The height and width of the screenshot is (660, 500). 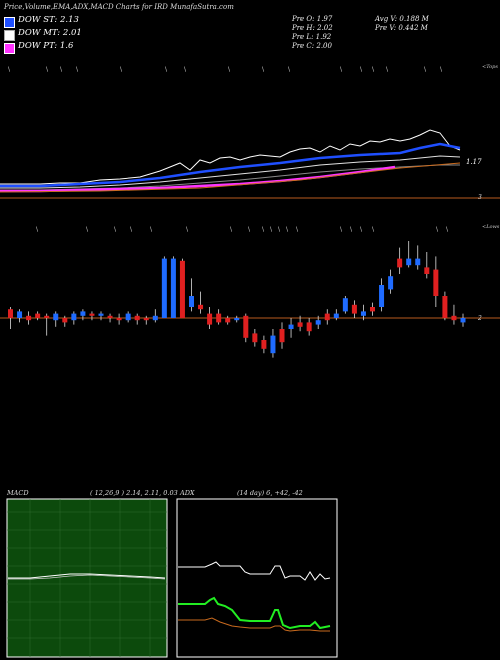 I want to click on macd-params: ( 12,26,9 ) 2.14, 2.11, 0.03, so click(x=134, y=493).